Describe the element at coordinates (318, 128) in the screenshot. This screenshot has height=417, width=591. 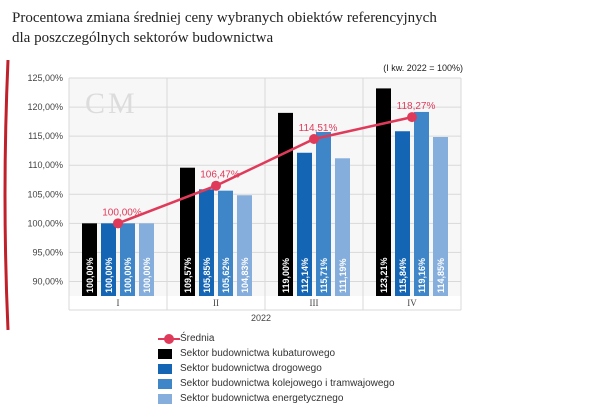
I see `average-value-label: 114,51%` at that location.